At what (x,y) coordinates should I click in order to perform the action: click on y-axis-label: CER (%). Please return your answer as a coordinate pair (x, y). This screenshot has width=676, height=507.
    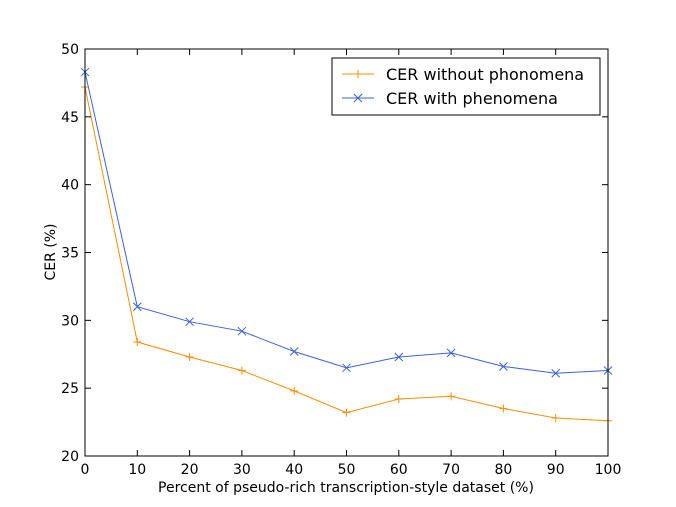
    Looking at the image, I should click on (51, 251).